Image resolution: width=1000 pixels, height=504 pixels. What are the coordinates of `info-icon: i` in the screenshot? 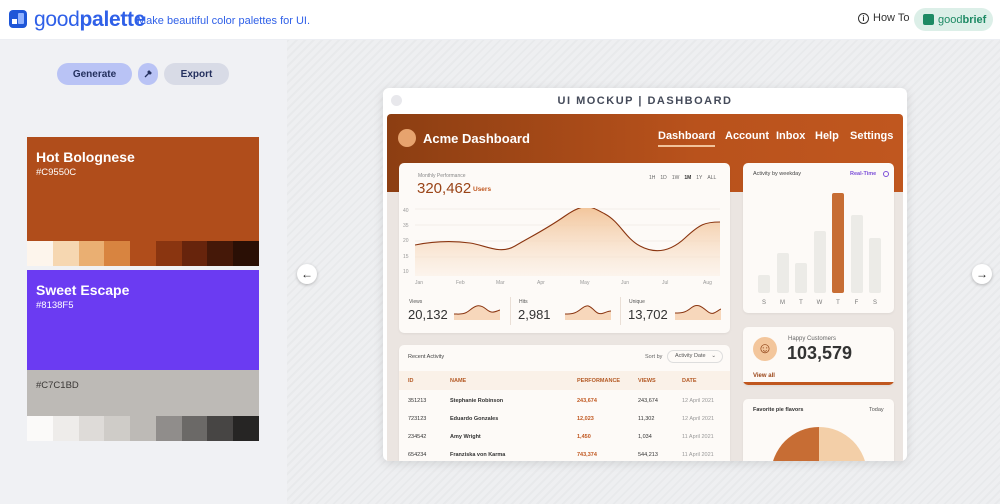 It's located at (863, 18).